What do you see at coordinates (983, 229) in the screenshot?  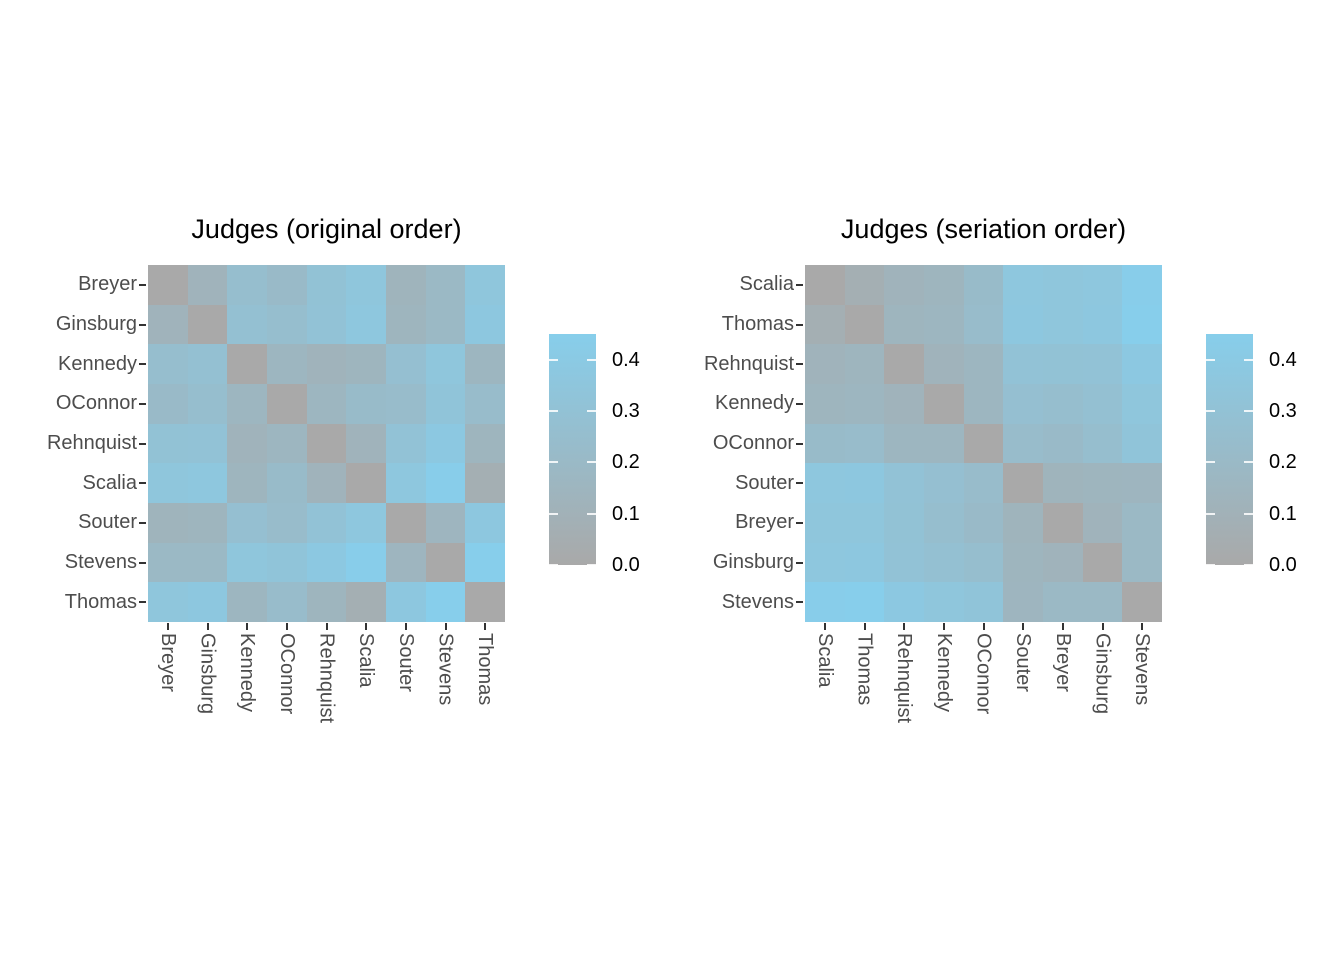 I see `chart-title: Judges (seriation order)` at bounding box center [983, 229].